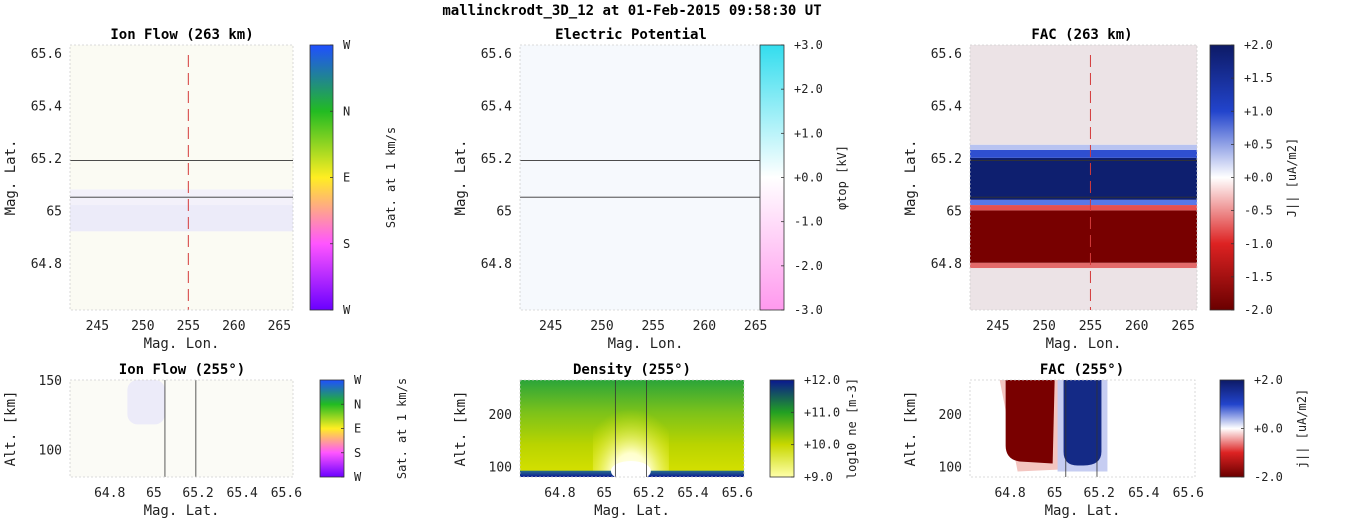 The image size is (1350, 525). What do you see at coordinates (1258, 310) in the screenshot?
I see `colorbar-tick-label: -2.0` at bounding box center [1258, 310].